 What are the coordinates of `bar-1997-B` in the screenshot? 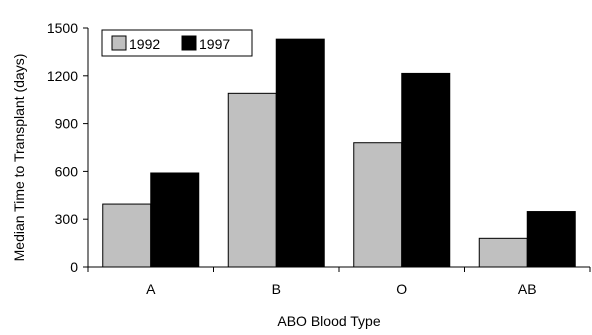 It's located at (300, 153).